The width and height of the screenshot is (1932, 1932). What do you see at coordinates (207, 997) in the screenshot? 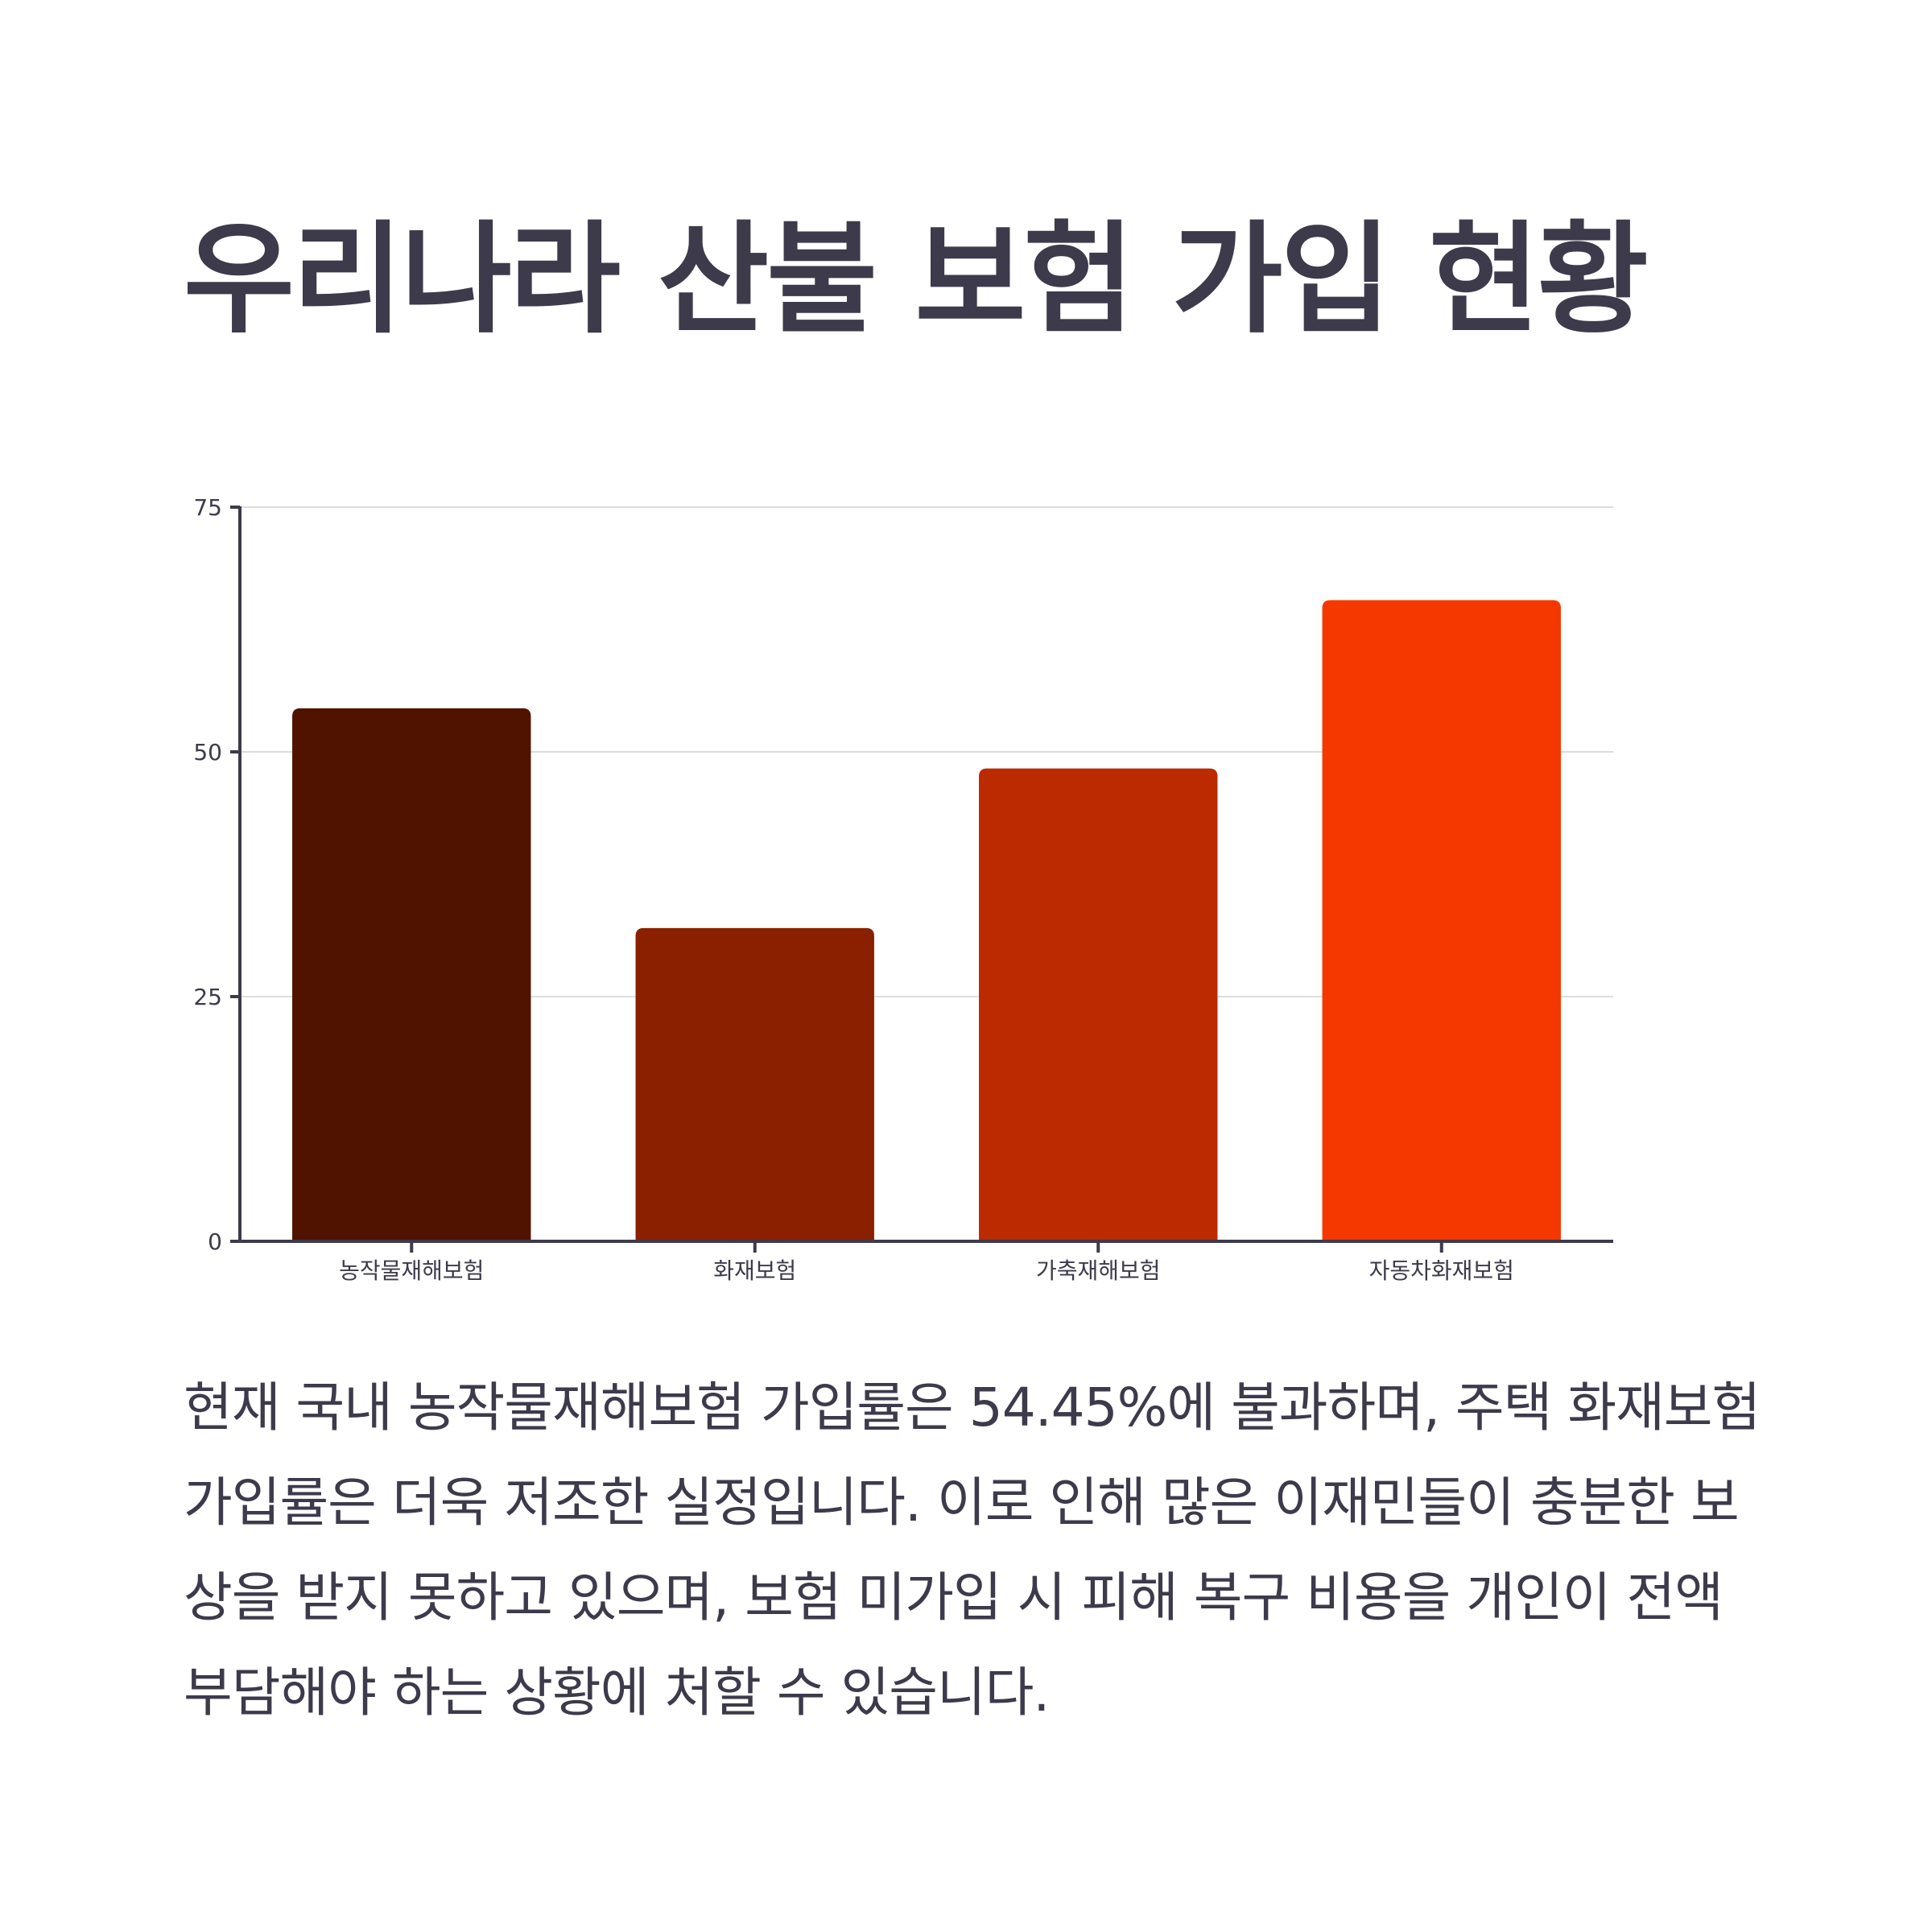
I see `y-tick-label: 25` at bounding box center [207, 997].